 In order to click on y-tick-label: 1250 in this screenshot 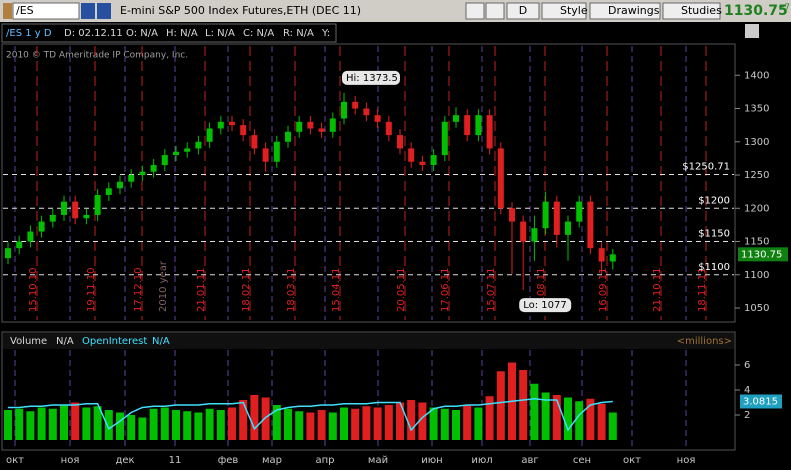, I will do `click(756, 175)`.